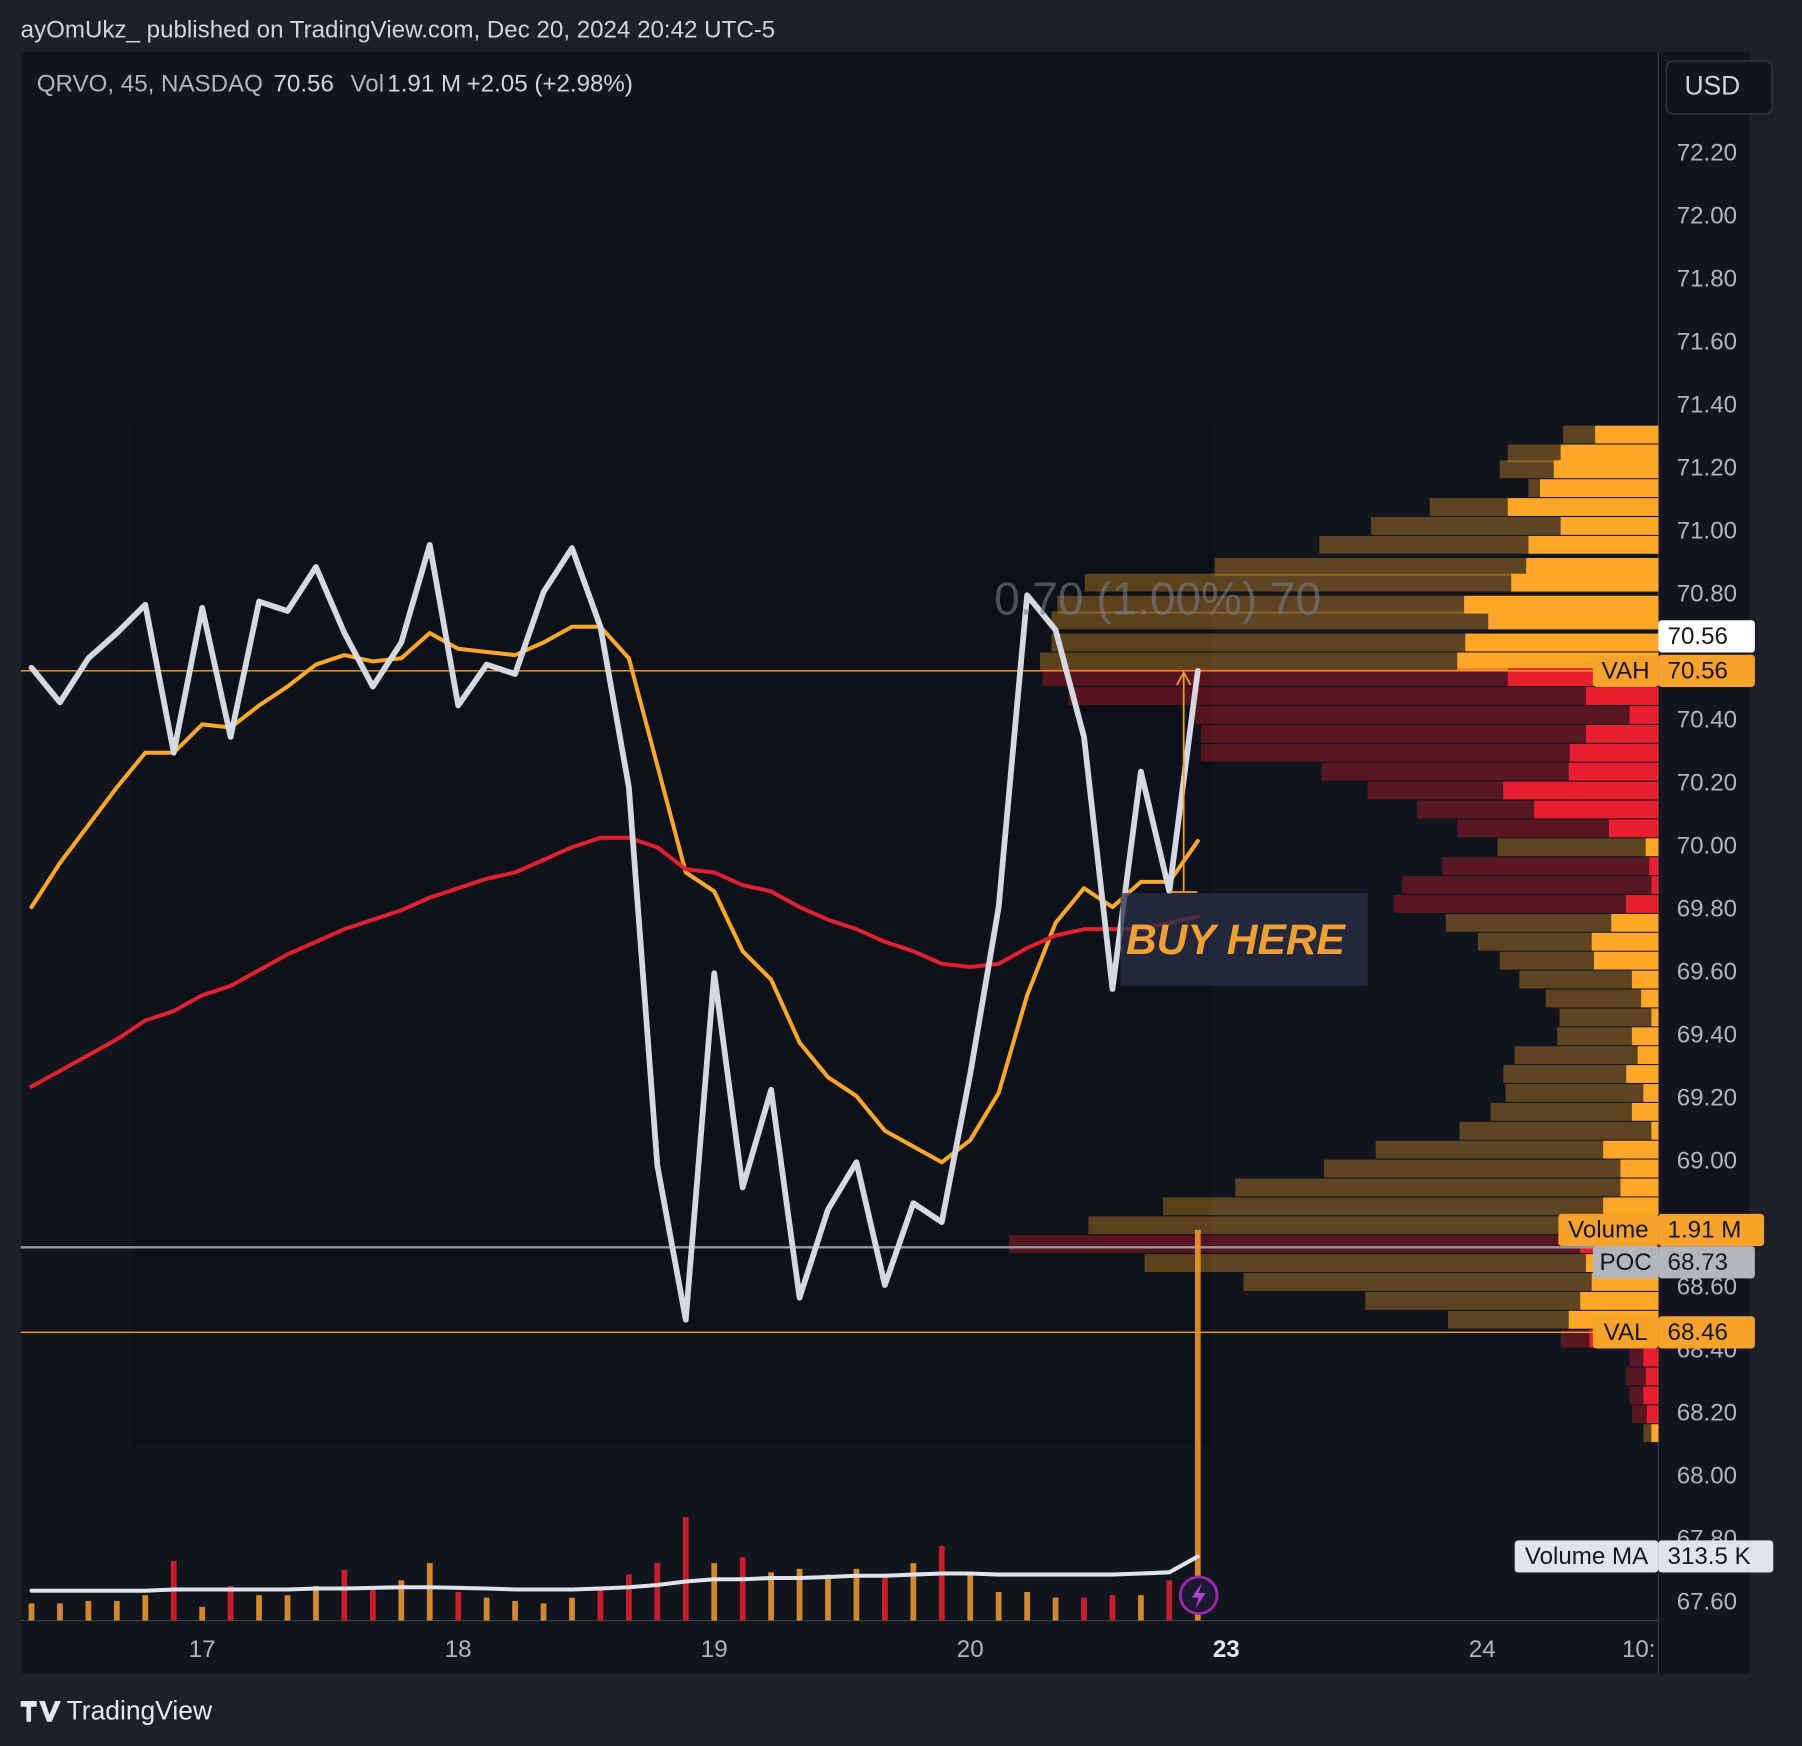 The height and width of the screenshot is (1746, 1802). I want to click on last-price-value-box, so click(1706, 636).